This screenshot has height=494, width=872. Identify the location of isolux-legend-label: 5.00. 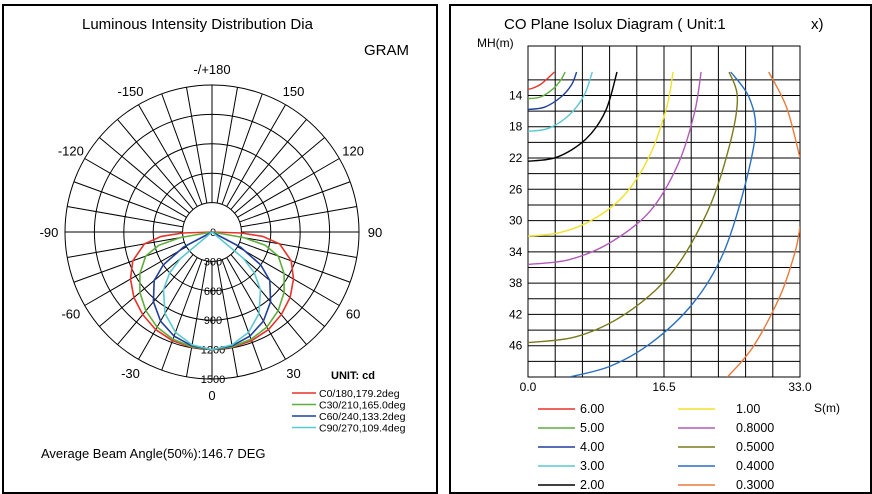
(592, 428).